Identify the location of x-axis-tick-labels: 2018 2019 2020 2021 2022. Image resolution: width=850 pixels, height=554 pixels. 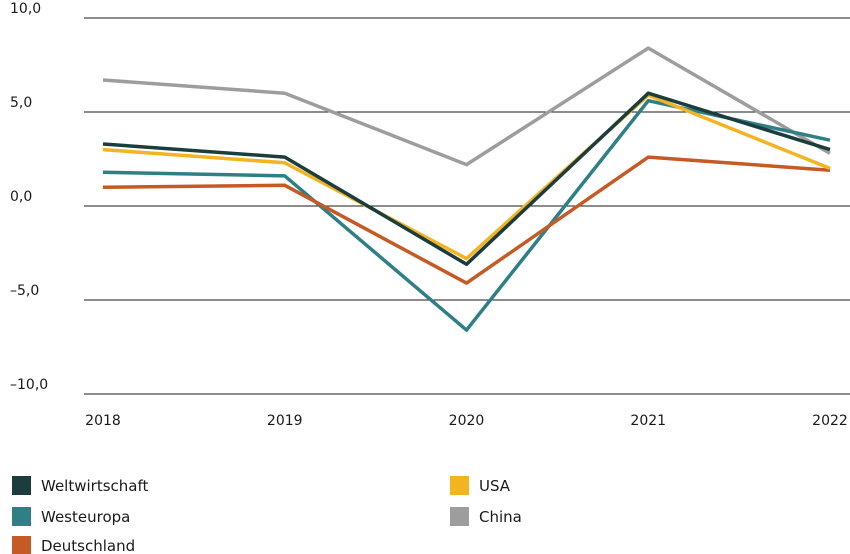
(466, 421).